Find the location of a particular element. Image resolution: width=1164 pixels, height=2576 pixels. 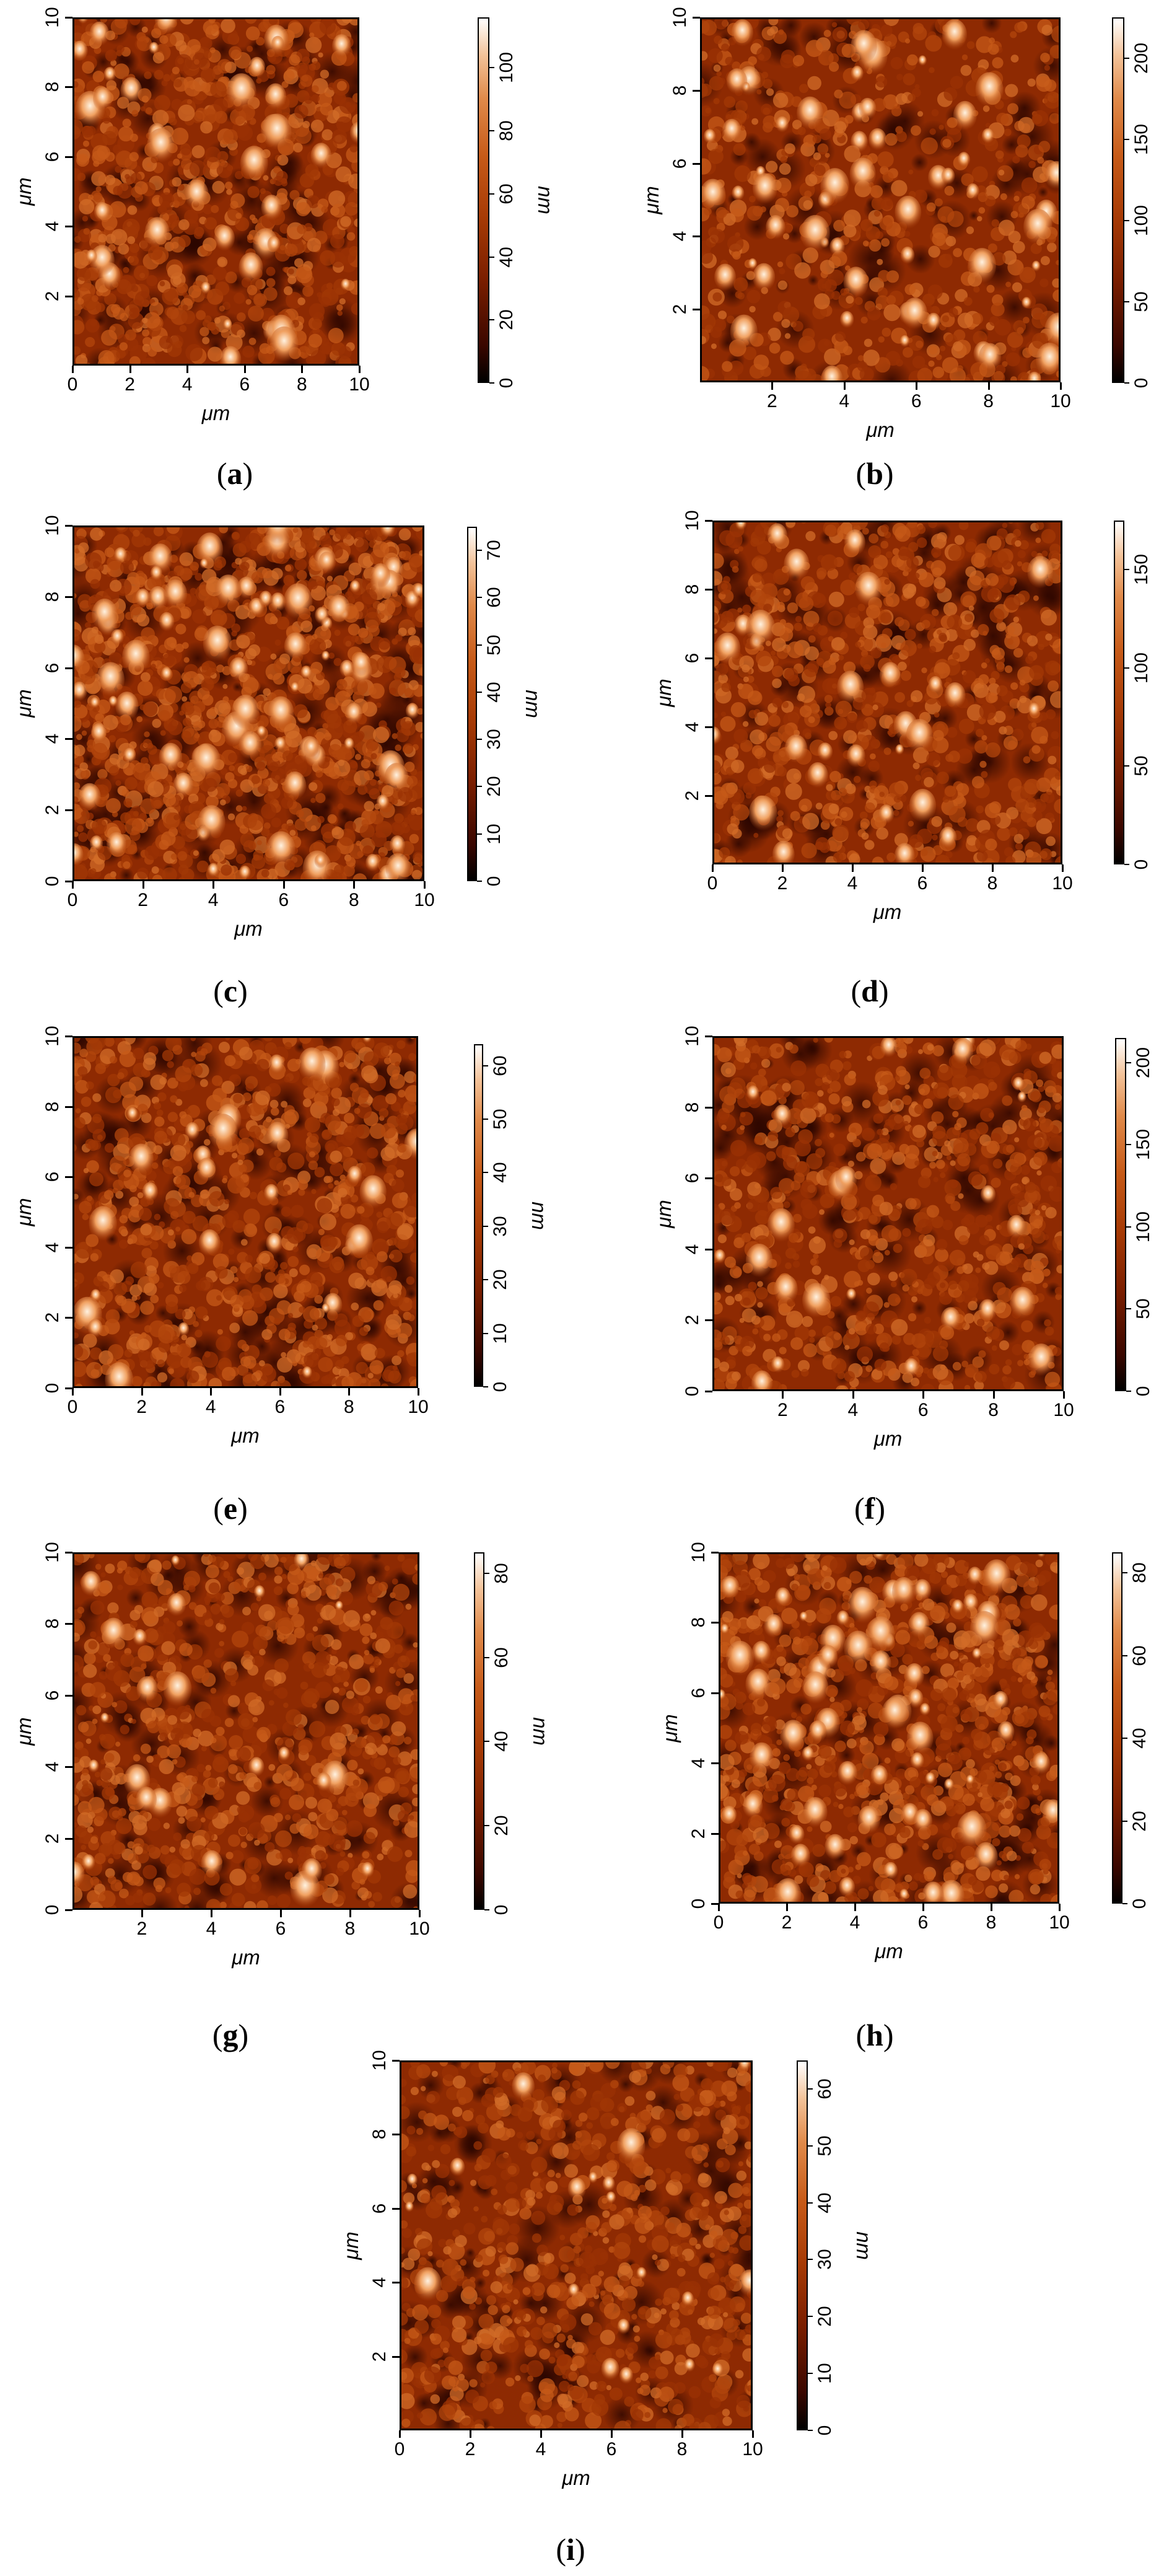

panel-caption: (d) is located at coordinates (870, 991).